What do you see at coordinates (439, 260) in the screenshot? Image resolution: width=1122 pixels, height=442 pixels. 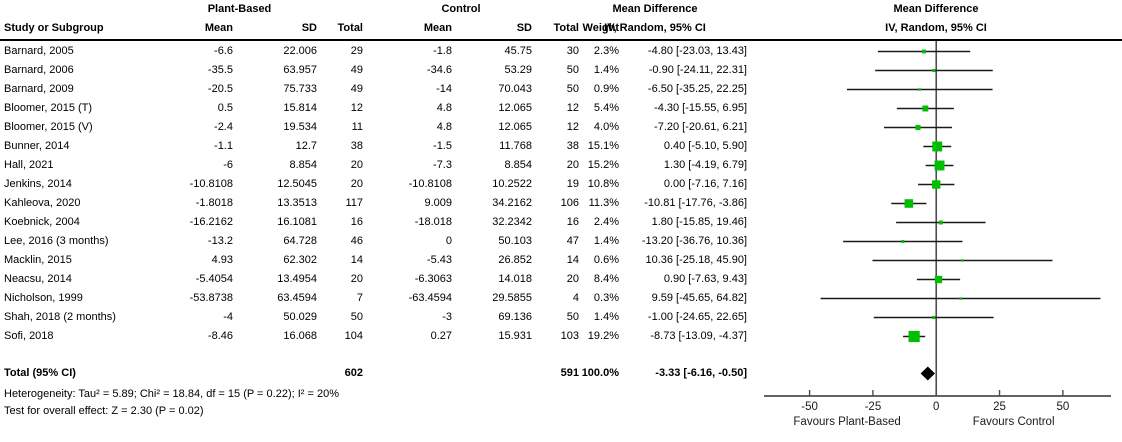 I see `control-mean: -5.43` at bounding box center [439, 260].